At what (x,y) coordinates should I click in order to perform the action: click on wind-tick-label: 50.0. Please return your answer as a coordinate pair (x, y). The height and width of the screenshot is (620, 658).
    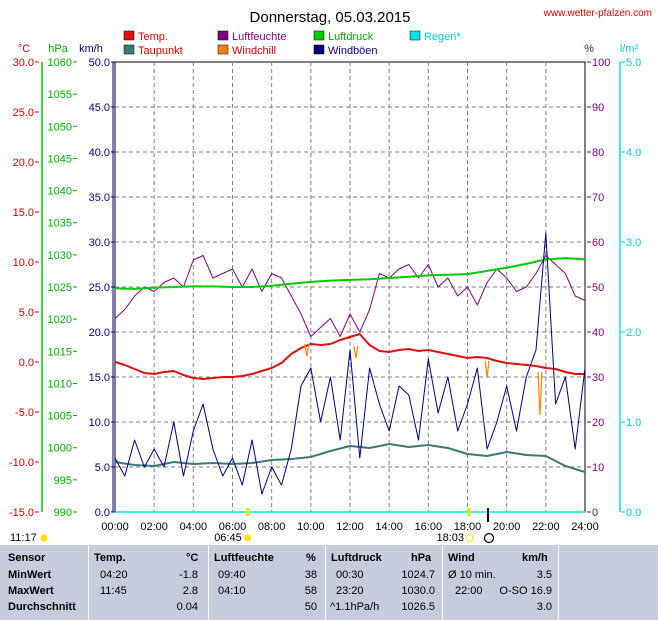
    Looking at the image, I should click on (99, 63).